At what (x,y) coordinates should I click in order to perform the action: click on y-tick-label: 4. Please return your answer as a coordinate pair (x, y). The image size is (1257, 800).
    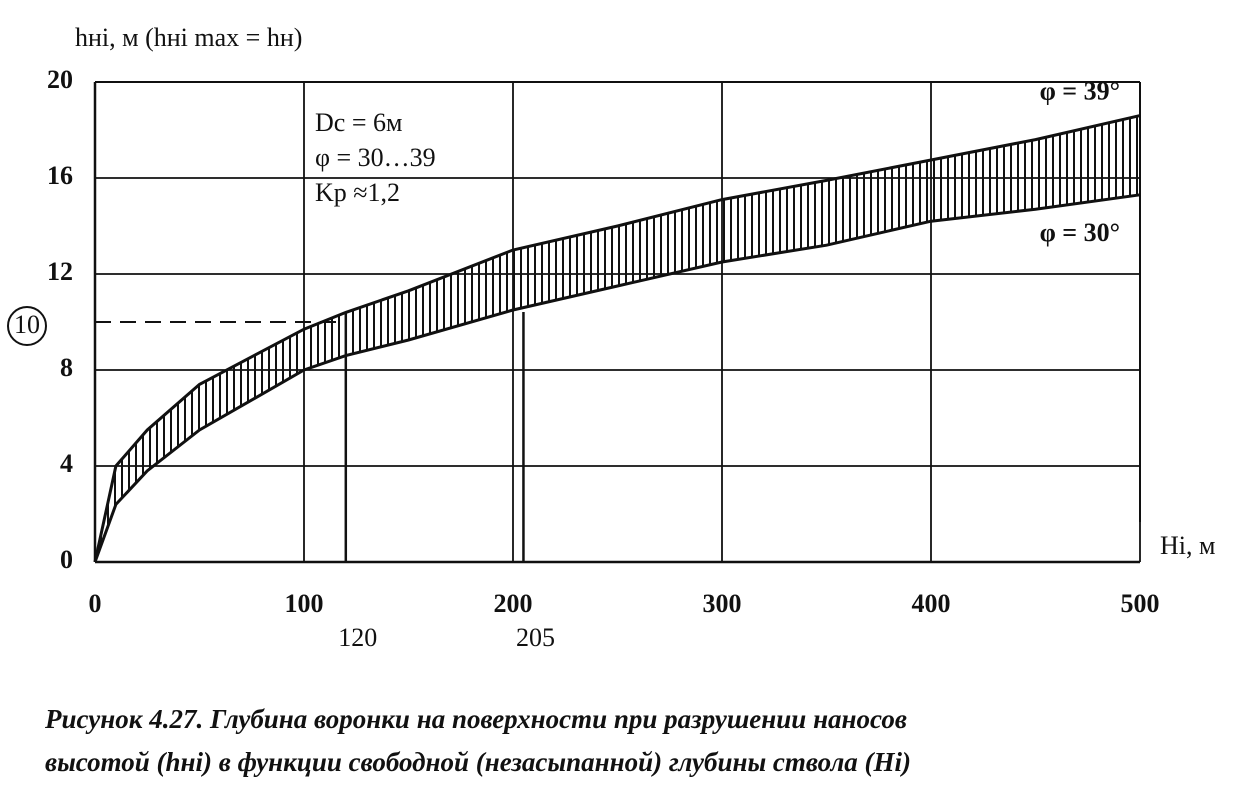
    Looking at the image, I should click on (66, 463).